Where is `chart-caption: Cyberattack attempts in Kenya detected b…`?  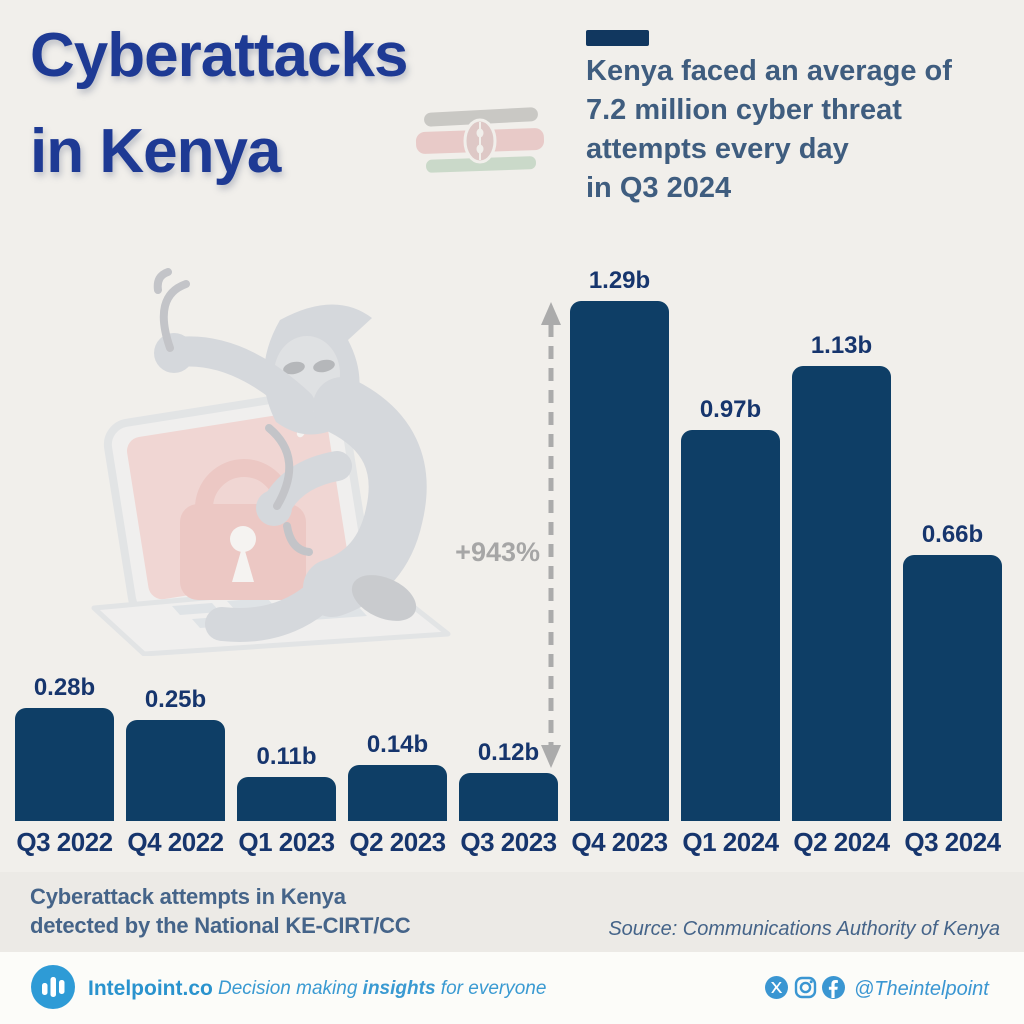
chart-caption: Cyberattack attempts in Kenya detected b… is located at coordinates (220, 911).